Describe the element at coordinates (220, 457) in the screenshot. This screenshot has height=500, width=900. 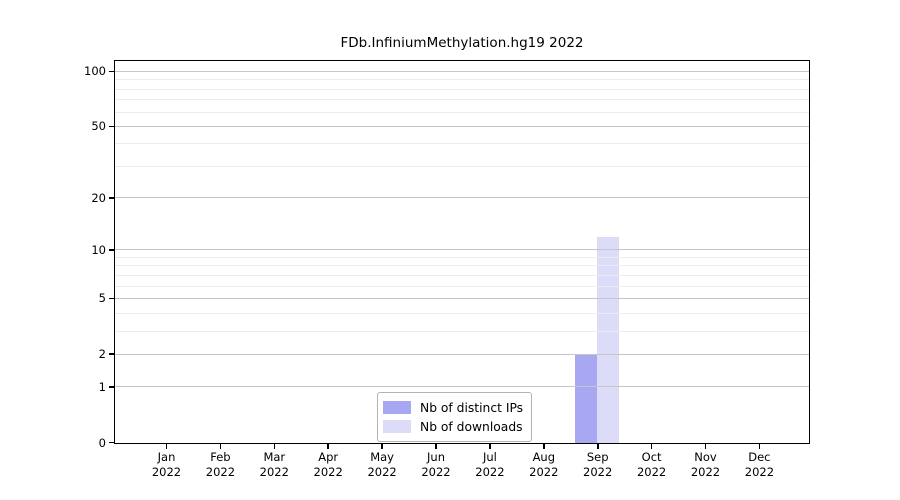
I see `x-tick-month: Feb` at that location.